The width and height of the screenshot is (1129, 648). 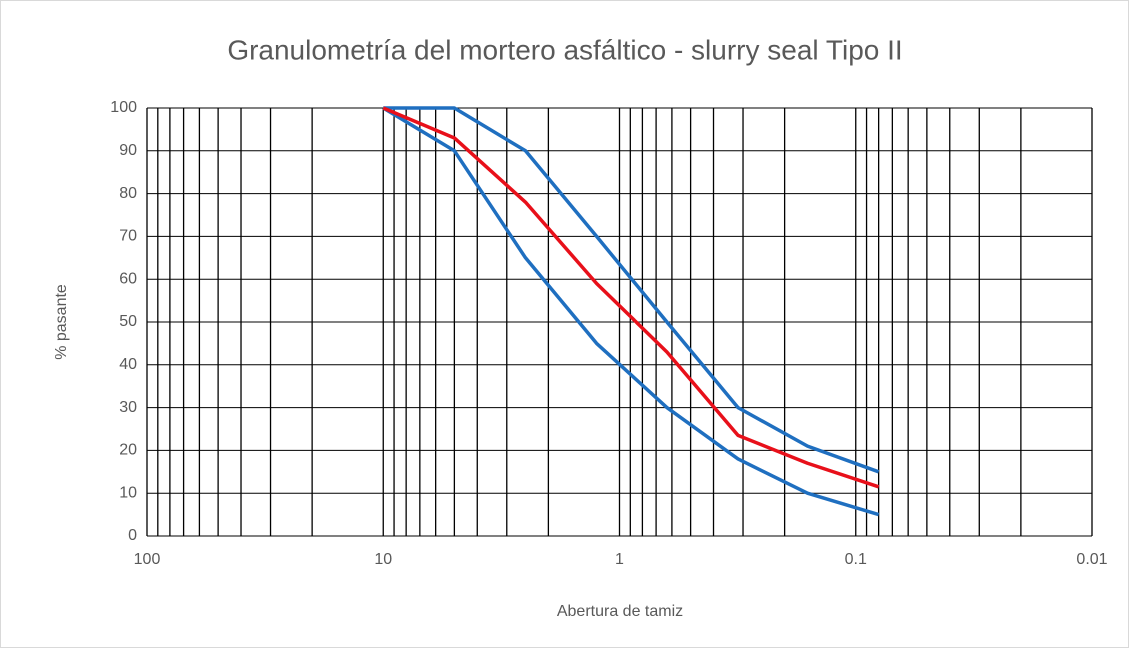 I want to click on x-tick-label: 0.01, so click(x=1091, y=559).